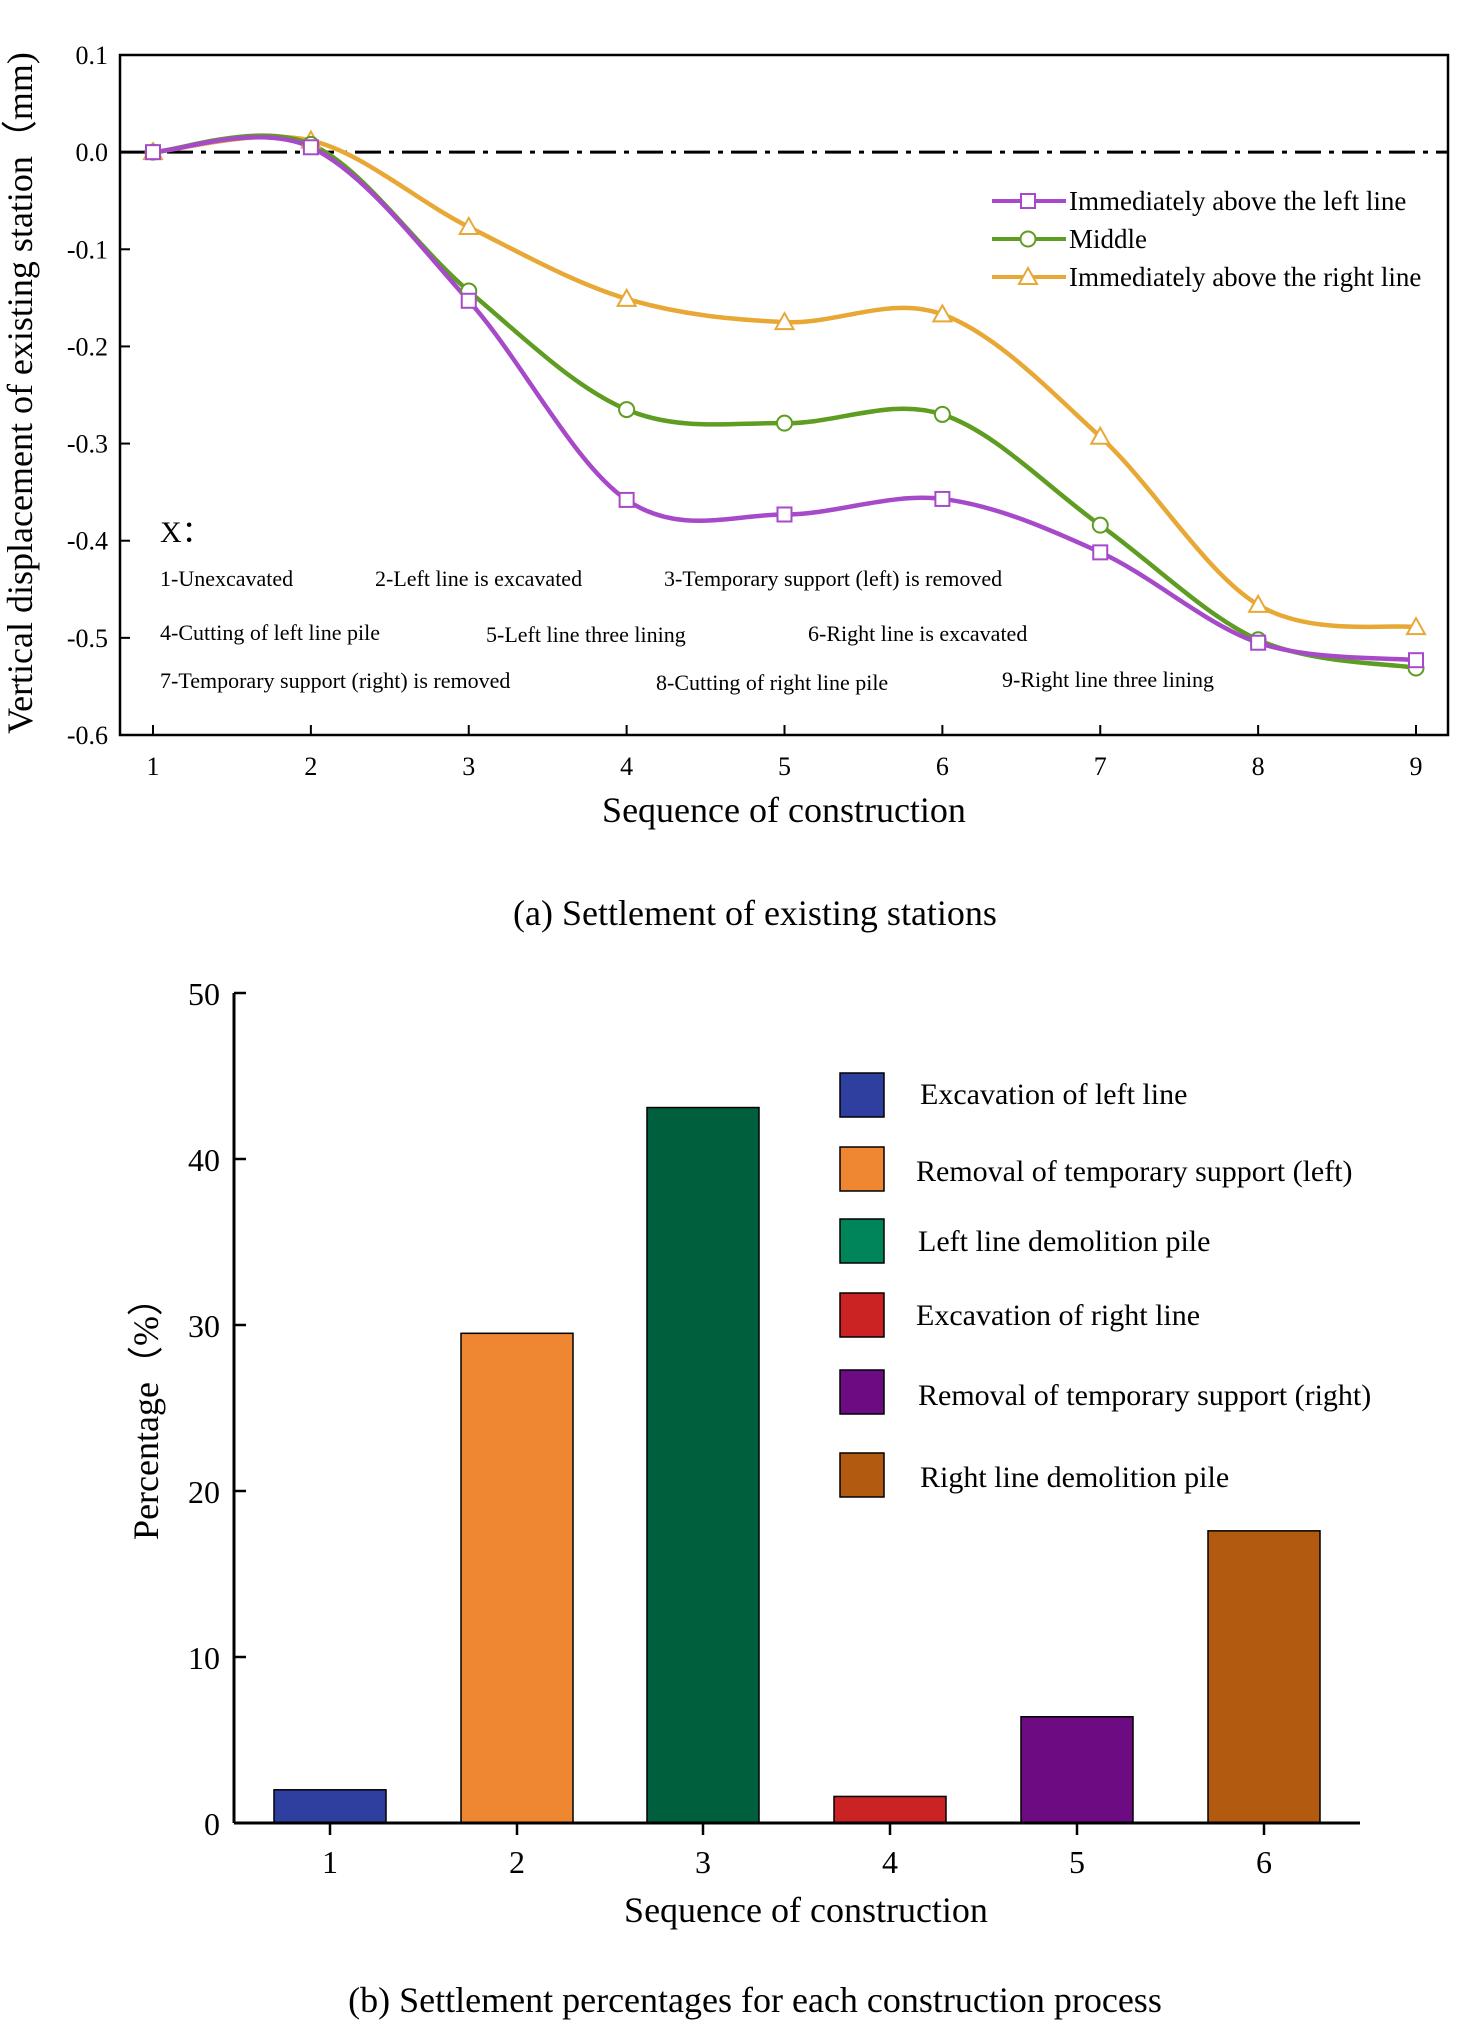 The height and width of the screenshot is (2022, 1483). Describe the element at coordinates (270, 632) in the screenshot. I see `chart-a-note-4: 4-Cutting of left line pile` at that location.